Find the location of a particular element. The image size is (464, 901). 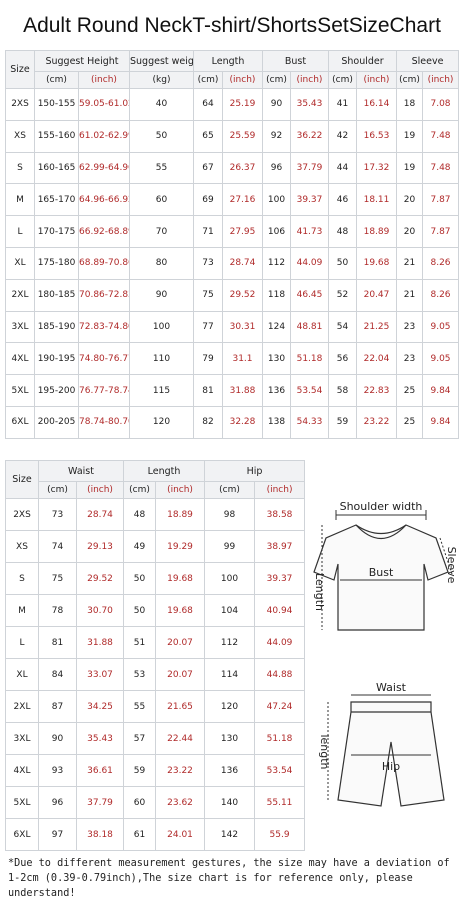

size-cell: XS is located at coordinates (22, 546).